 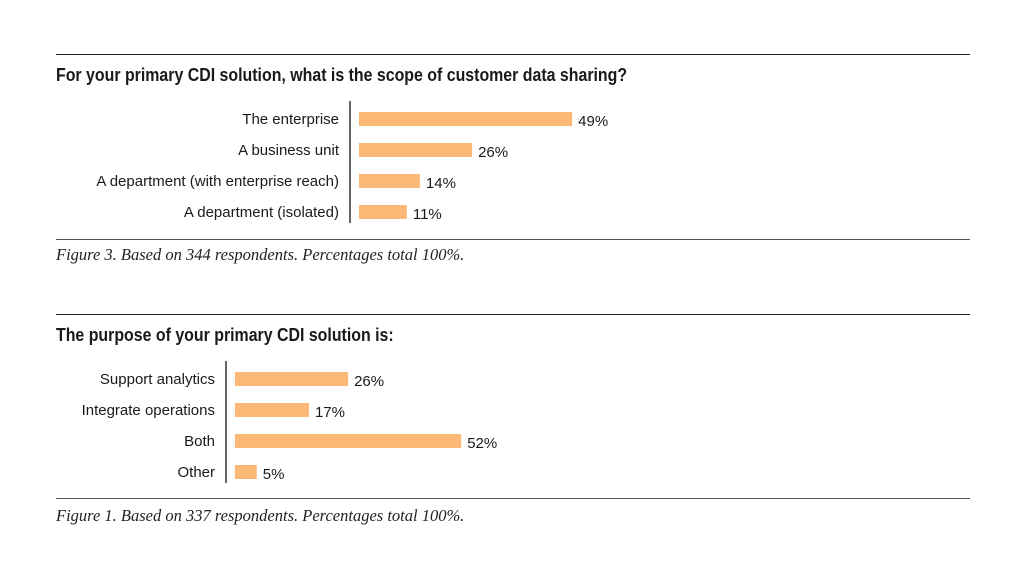 I want to click on category-label: Both, so click(x=199, y=441).